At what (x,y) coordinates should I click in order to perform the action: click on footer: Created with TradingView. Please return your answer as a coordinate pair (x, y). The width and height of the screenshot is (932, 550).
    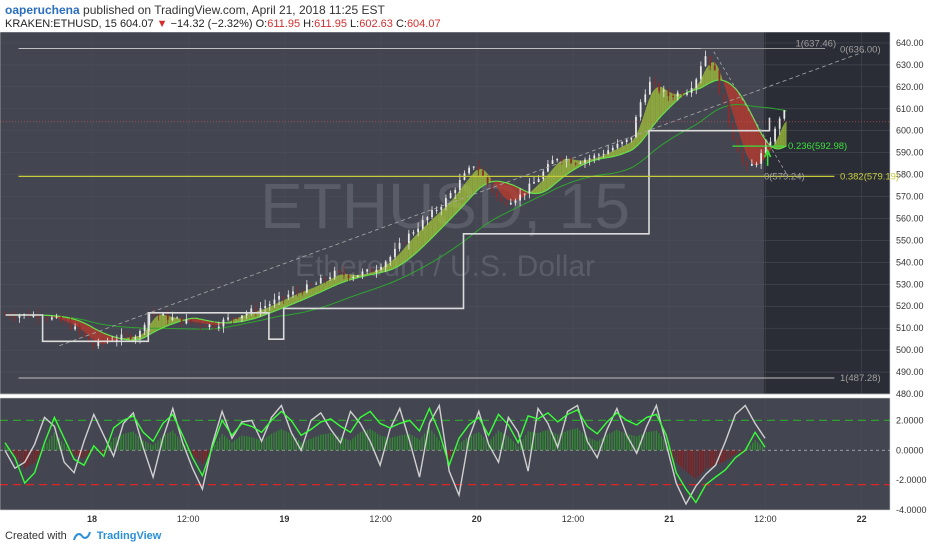
    Looking at the image, I should click on (83, 536).